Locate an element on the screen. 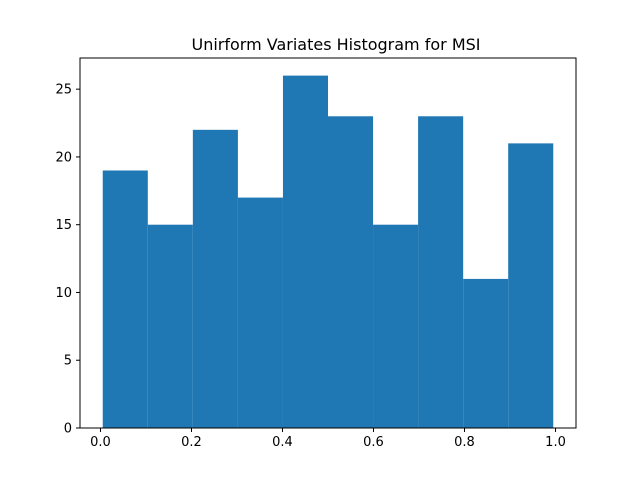 The height and width of the screenshot is (484, 640). y-tick-label: 25 is located at coordinates (63, 90).